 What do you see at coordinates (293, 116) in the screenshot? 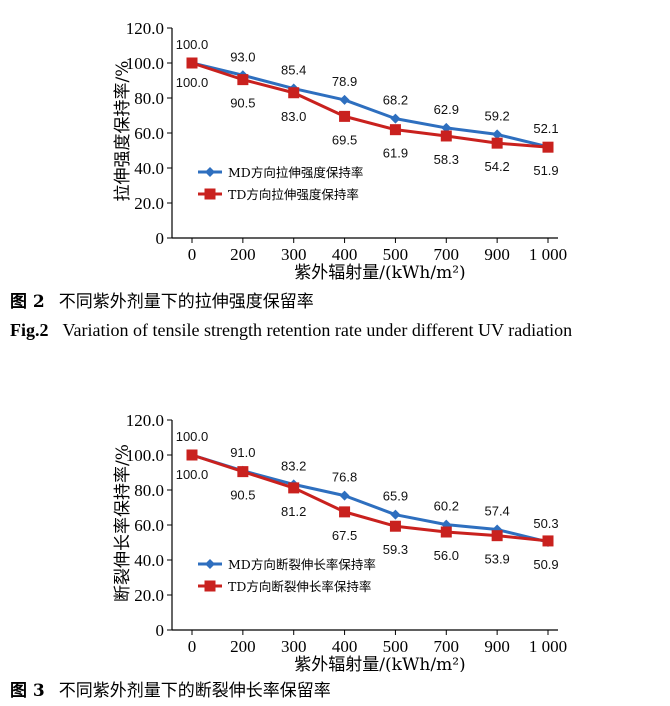
I see `td-data-label: 83.0` at bounding box center [293, 116].